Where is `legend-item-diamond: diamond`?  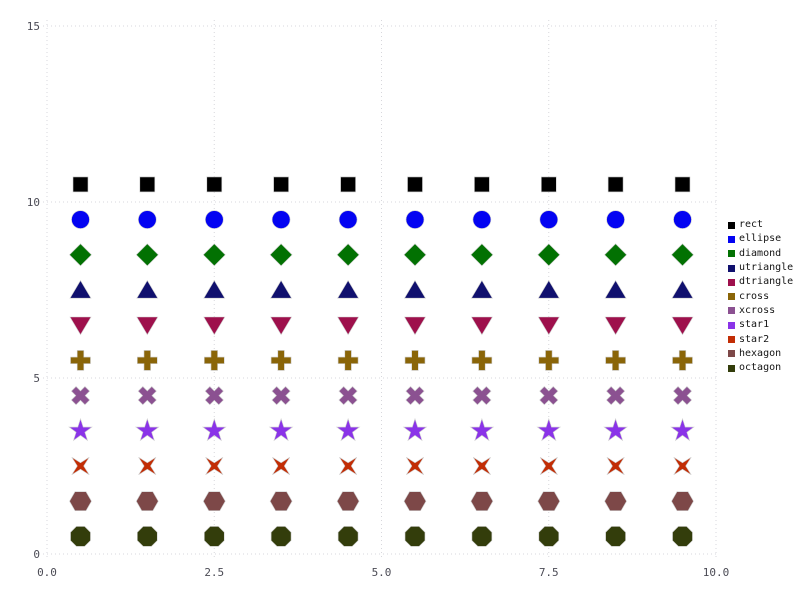
legend-item-diamond: diamond is located at coordinates (760, 254).